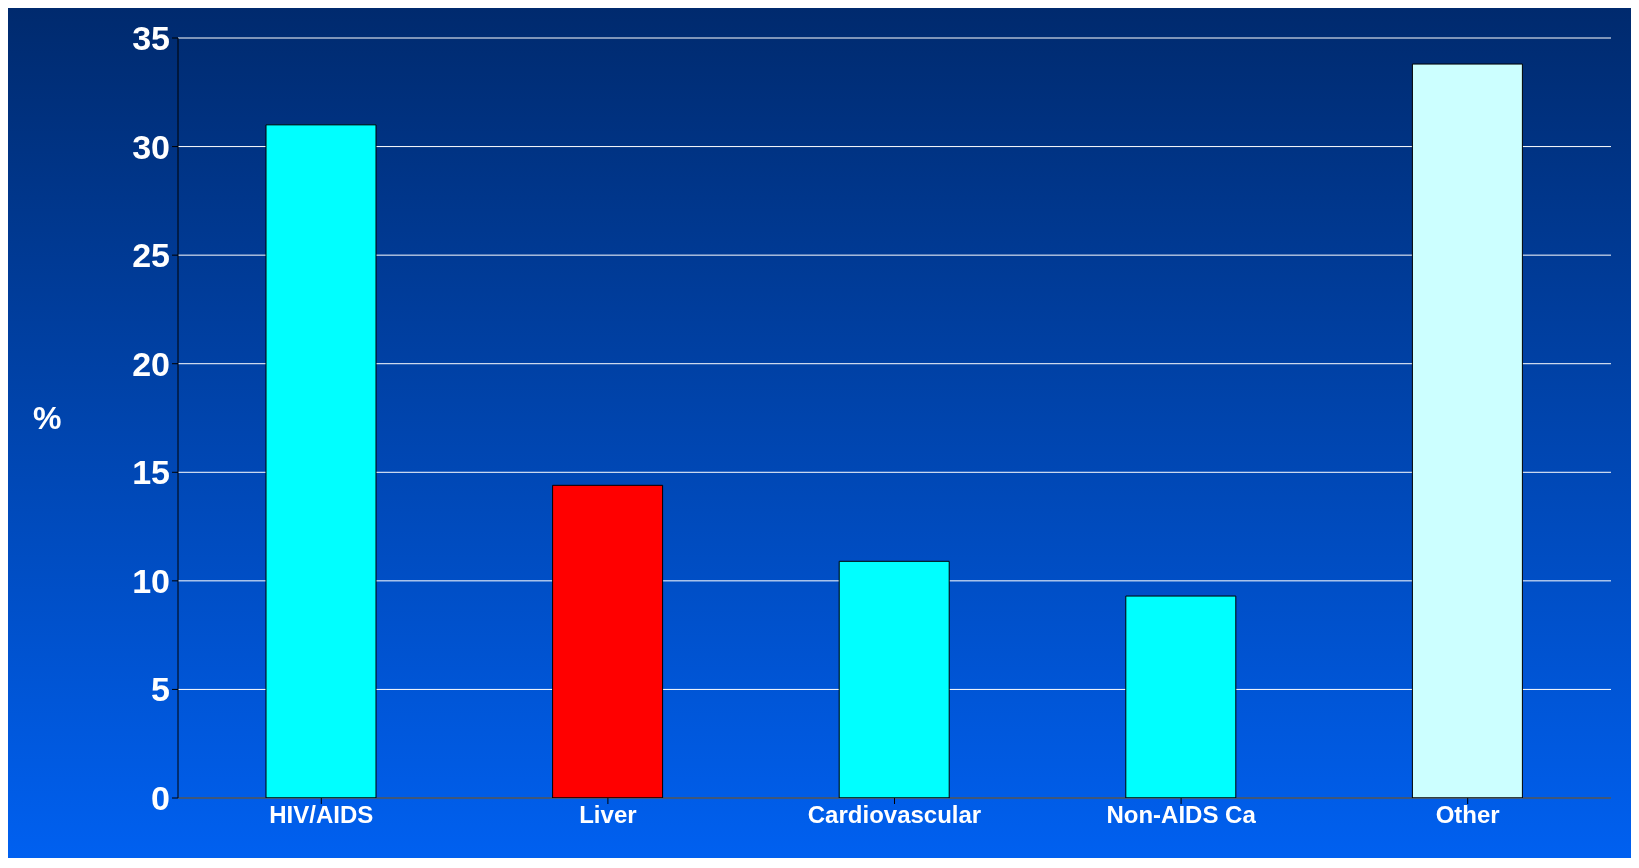 This screenshot has width=1639, height=868. I want to click on x-tick-label: Non-AIDS Ca, so click(1181, 815).